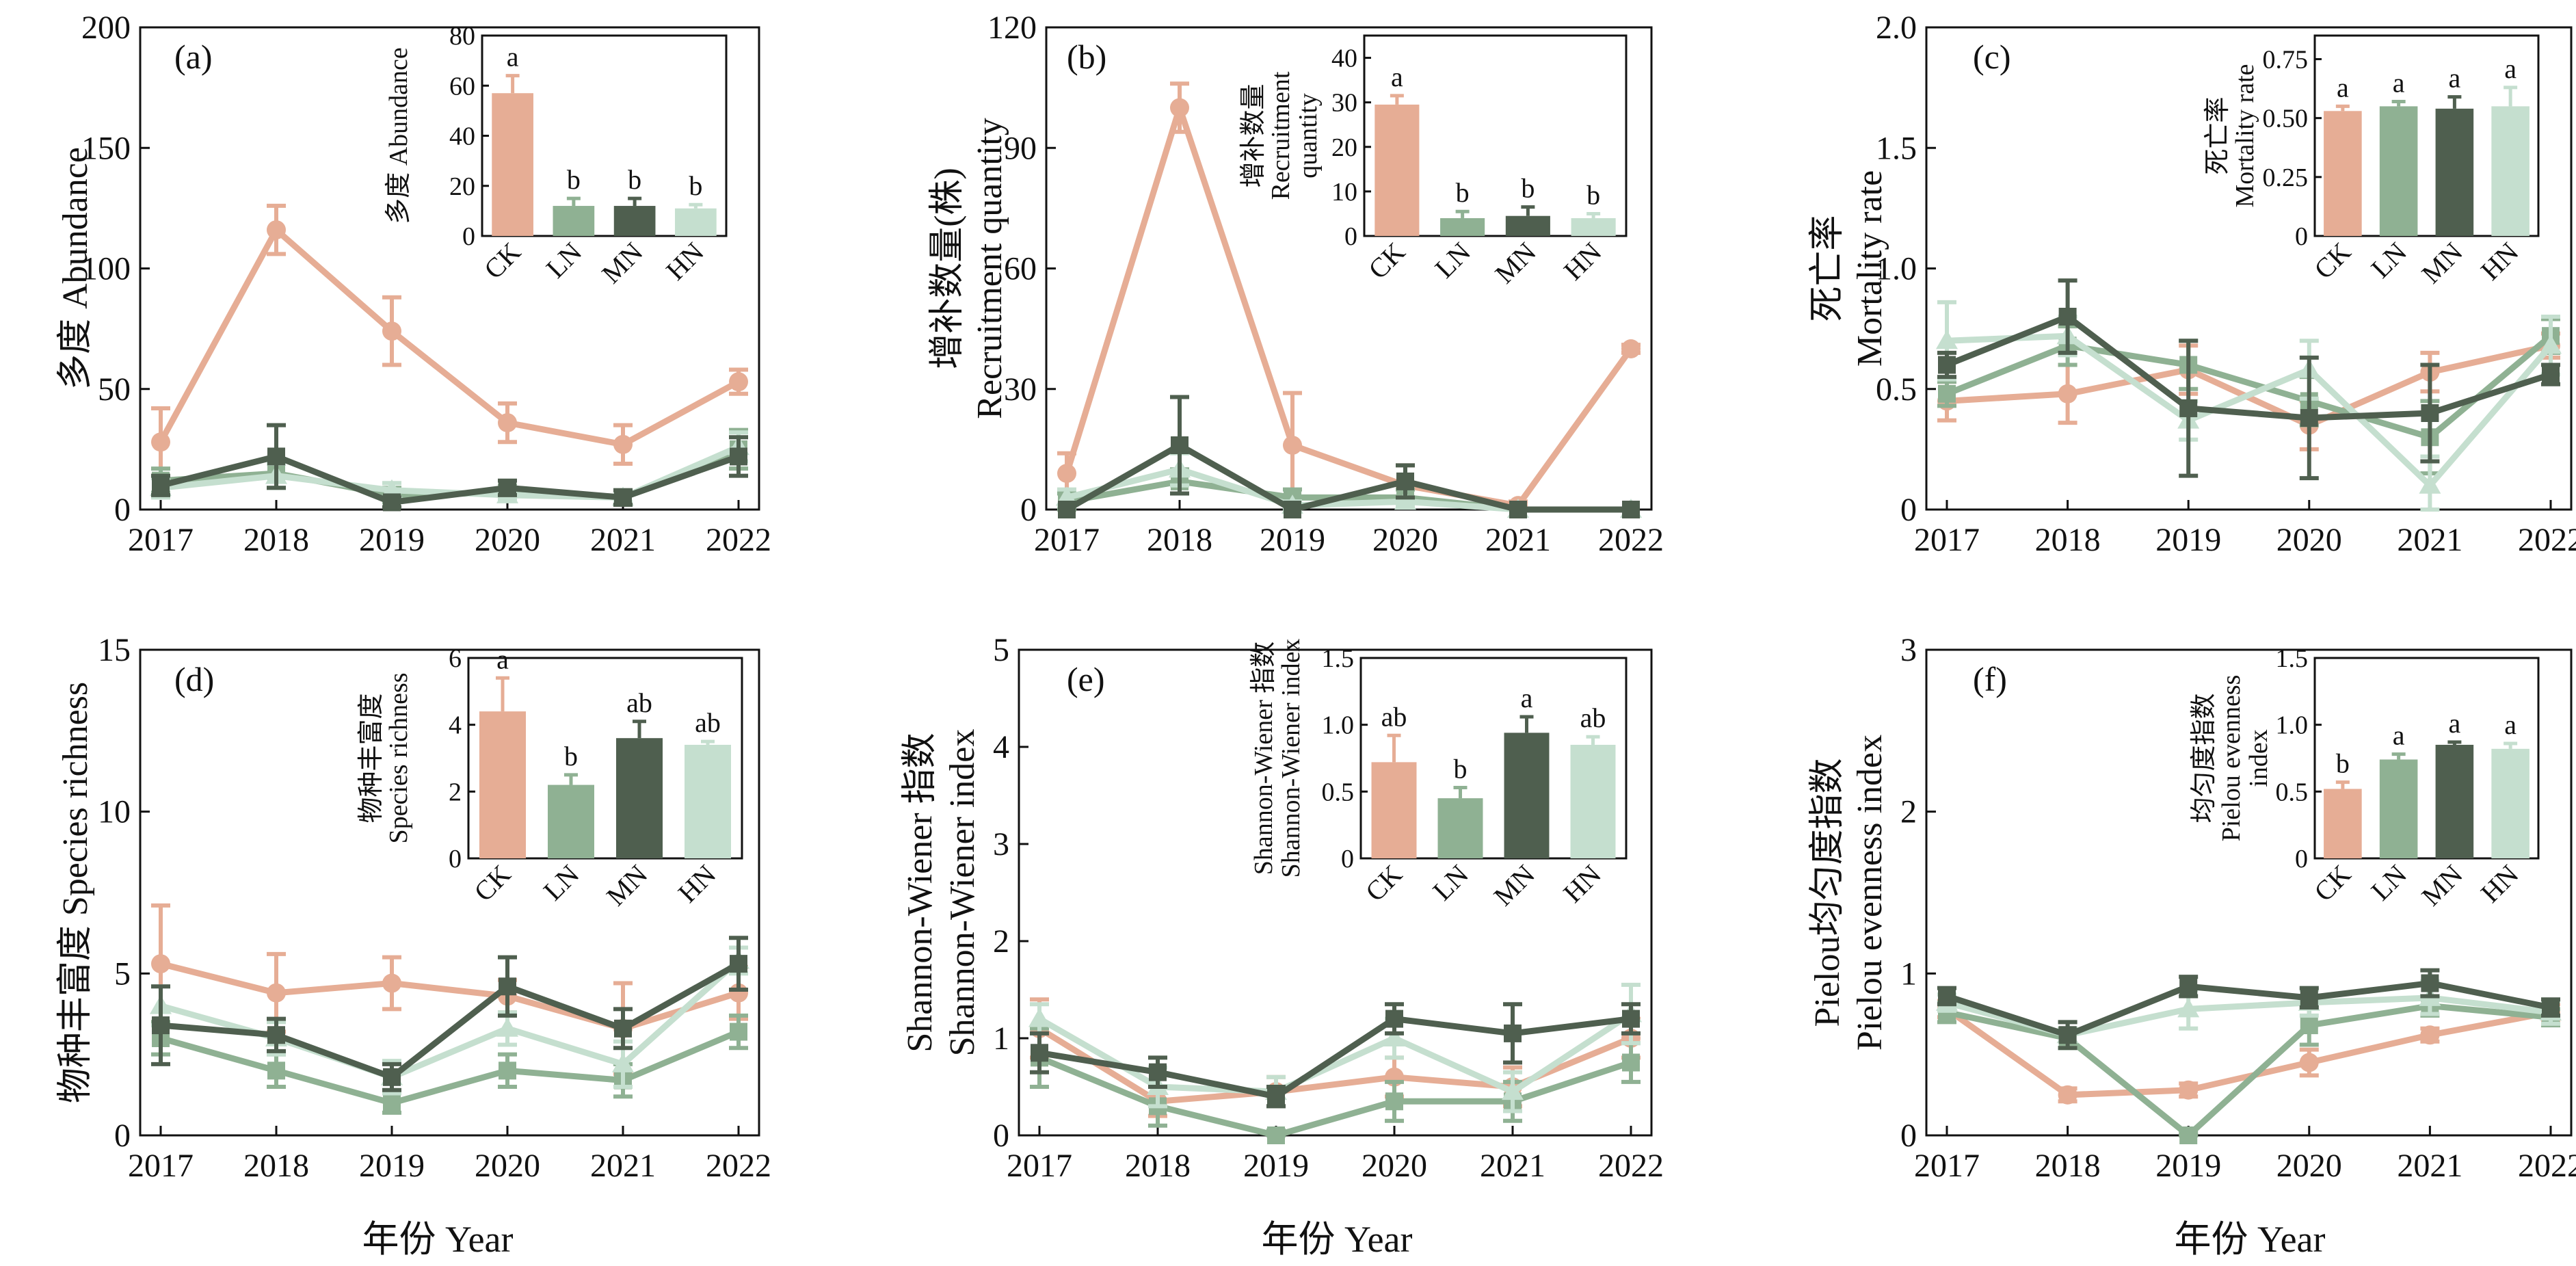  Describe the element at coordinates (2500, 262) in the screenshot. I see `inset-x-tick-label: HN` at that location.